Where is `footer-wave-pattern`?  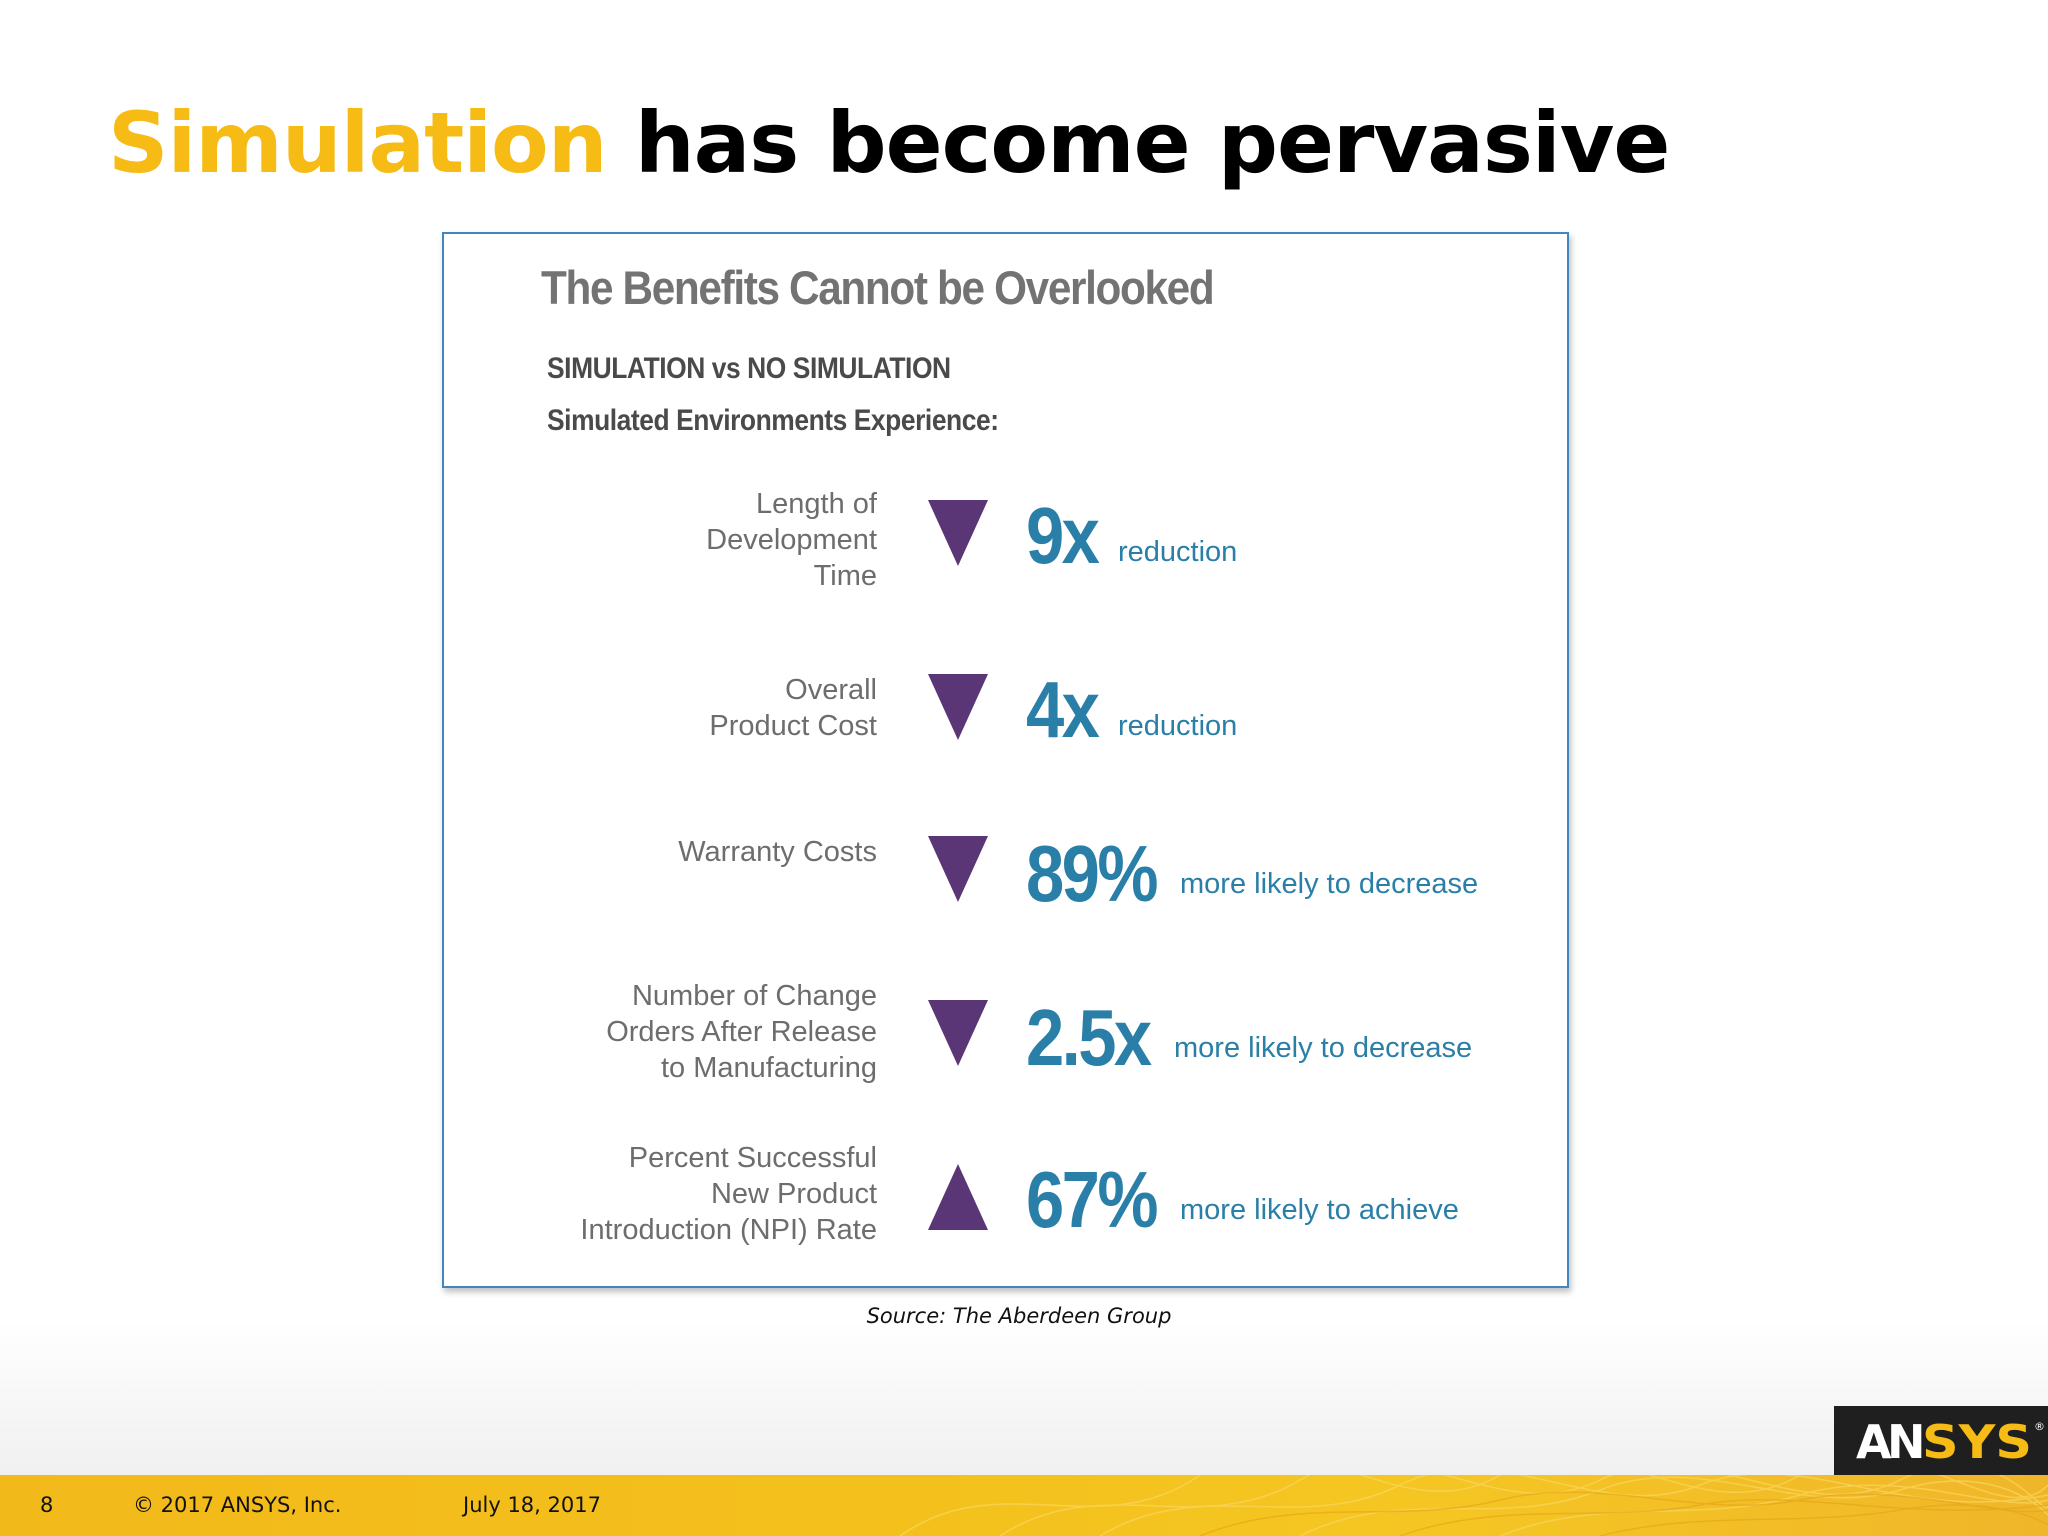 footer-wave-pattern is located at coordinates (1473, 1505).